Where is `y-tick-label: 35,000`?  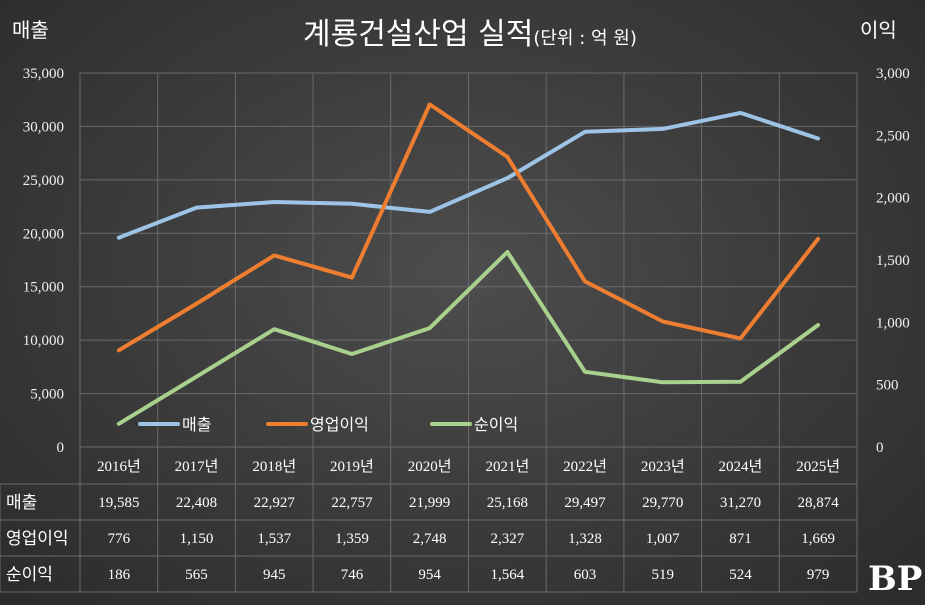 y-tick-label: 35,000 is located at coordinates (43, 74).